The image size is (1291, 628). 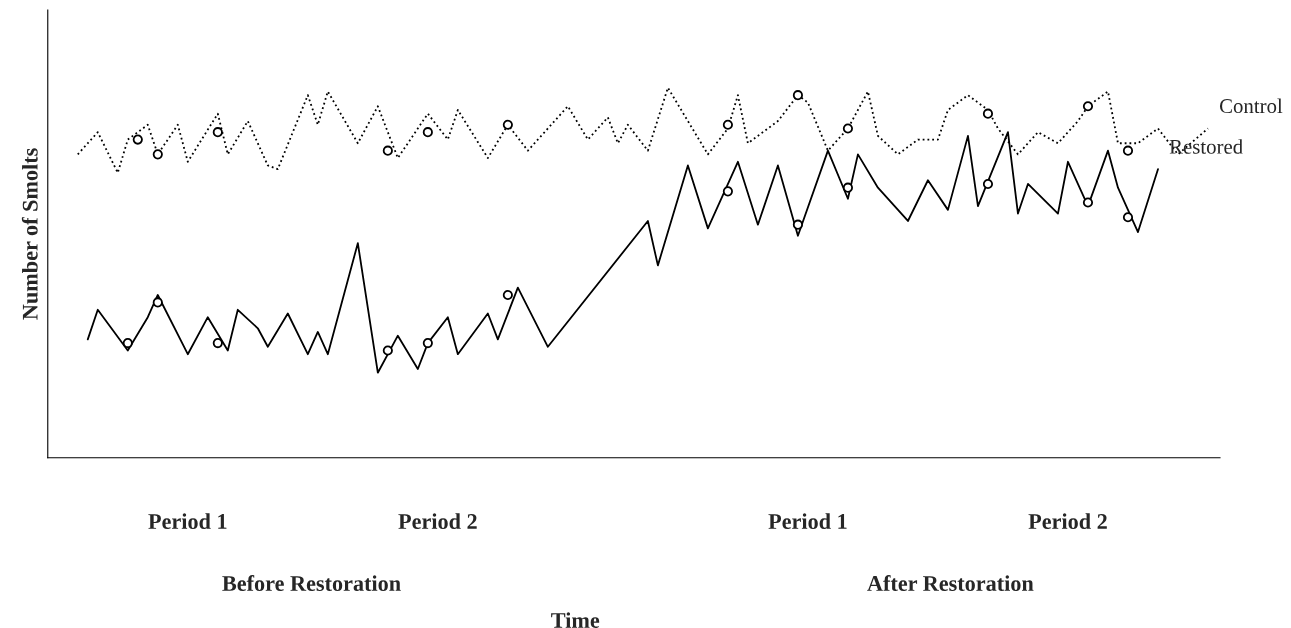 I want to click on series-label: Restored, so click(x=1206, y=146).